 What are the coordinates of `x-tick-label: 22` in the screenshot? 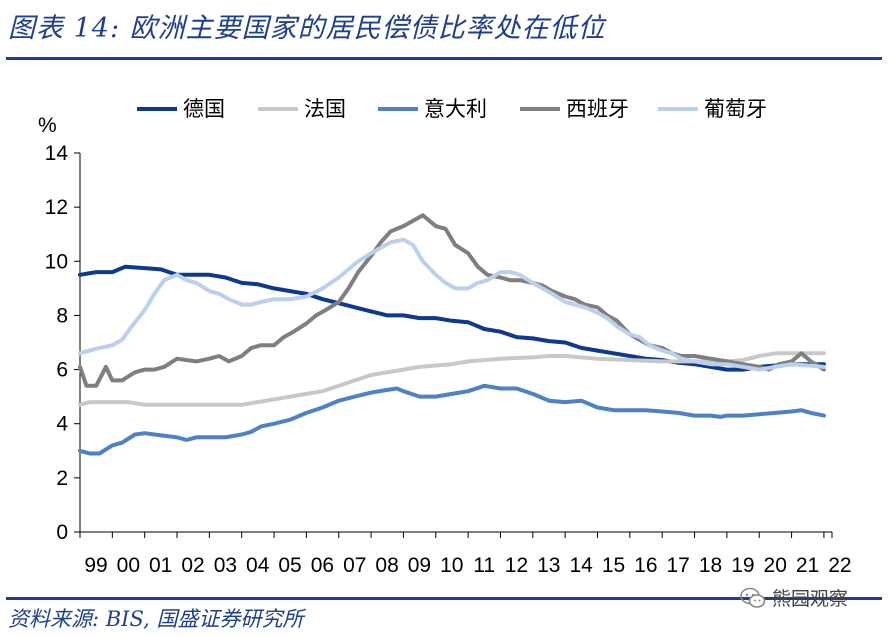 It's located at (839, 565).